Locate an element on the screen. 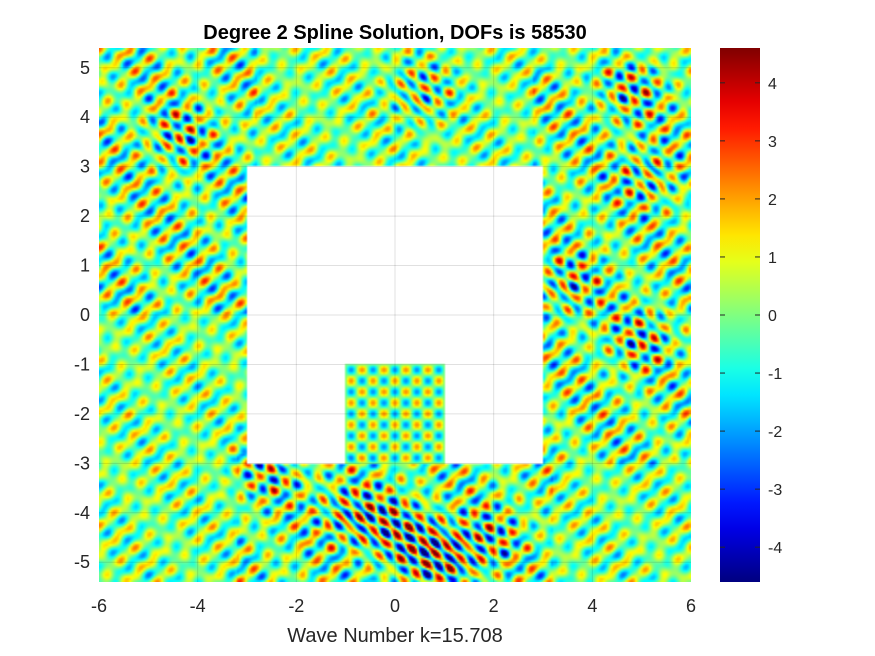 This screenshot has height=656, width=875. y-axis-ticks: -5 -4 -3 -2 -1 0 1 2 3 4 5 is located at coordinates (82, 315).